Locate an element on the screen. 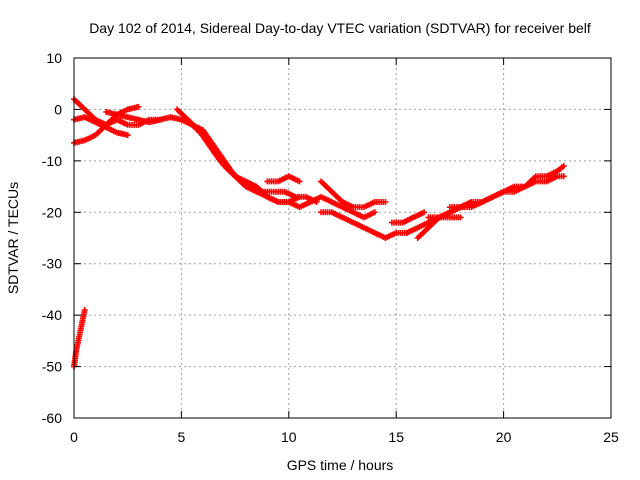  x-tick-label: 15 is located at coordinates (396, 437).